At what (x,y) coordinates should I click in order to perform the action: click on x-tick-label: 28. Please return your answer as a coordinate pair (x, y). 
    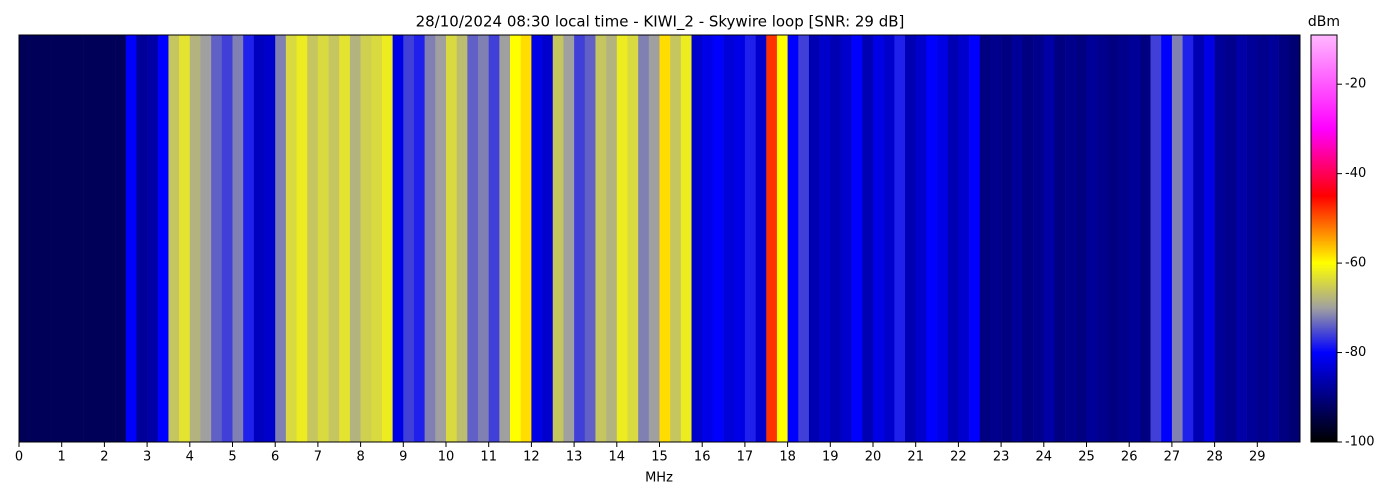
    Looking at the image, I should click on (1214, 457).